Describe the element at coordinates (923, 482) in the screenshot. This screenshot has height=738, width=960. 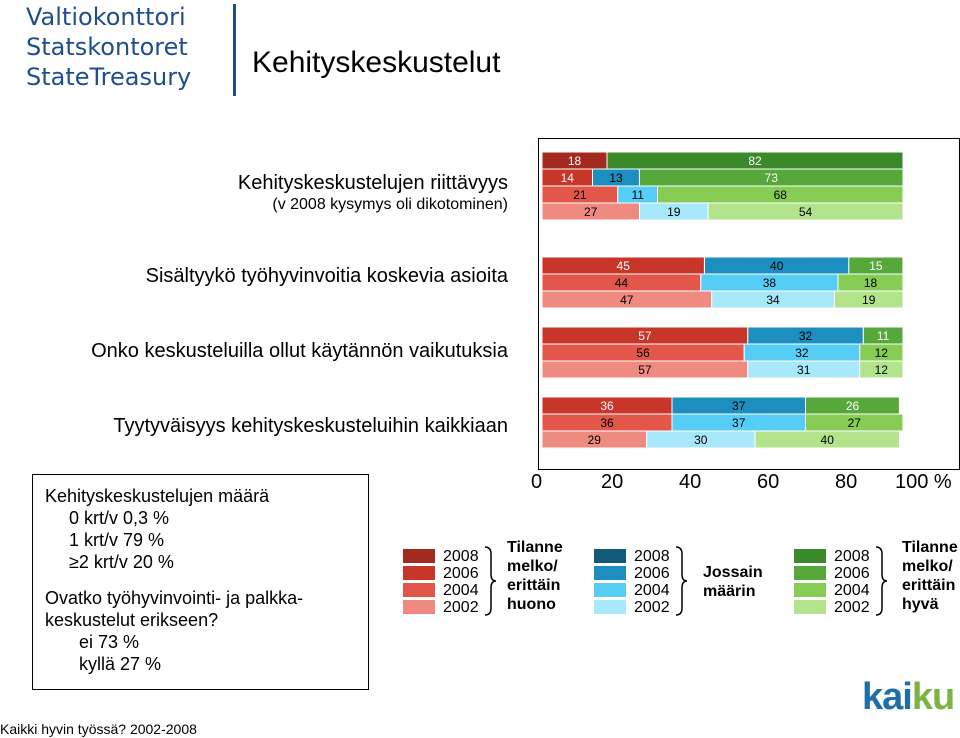
I see `x-tick-100: 100 %` at that location.